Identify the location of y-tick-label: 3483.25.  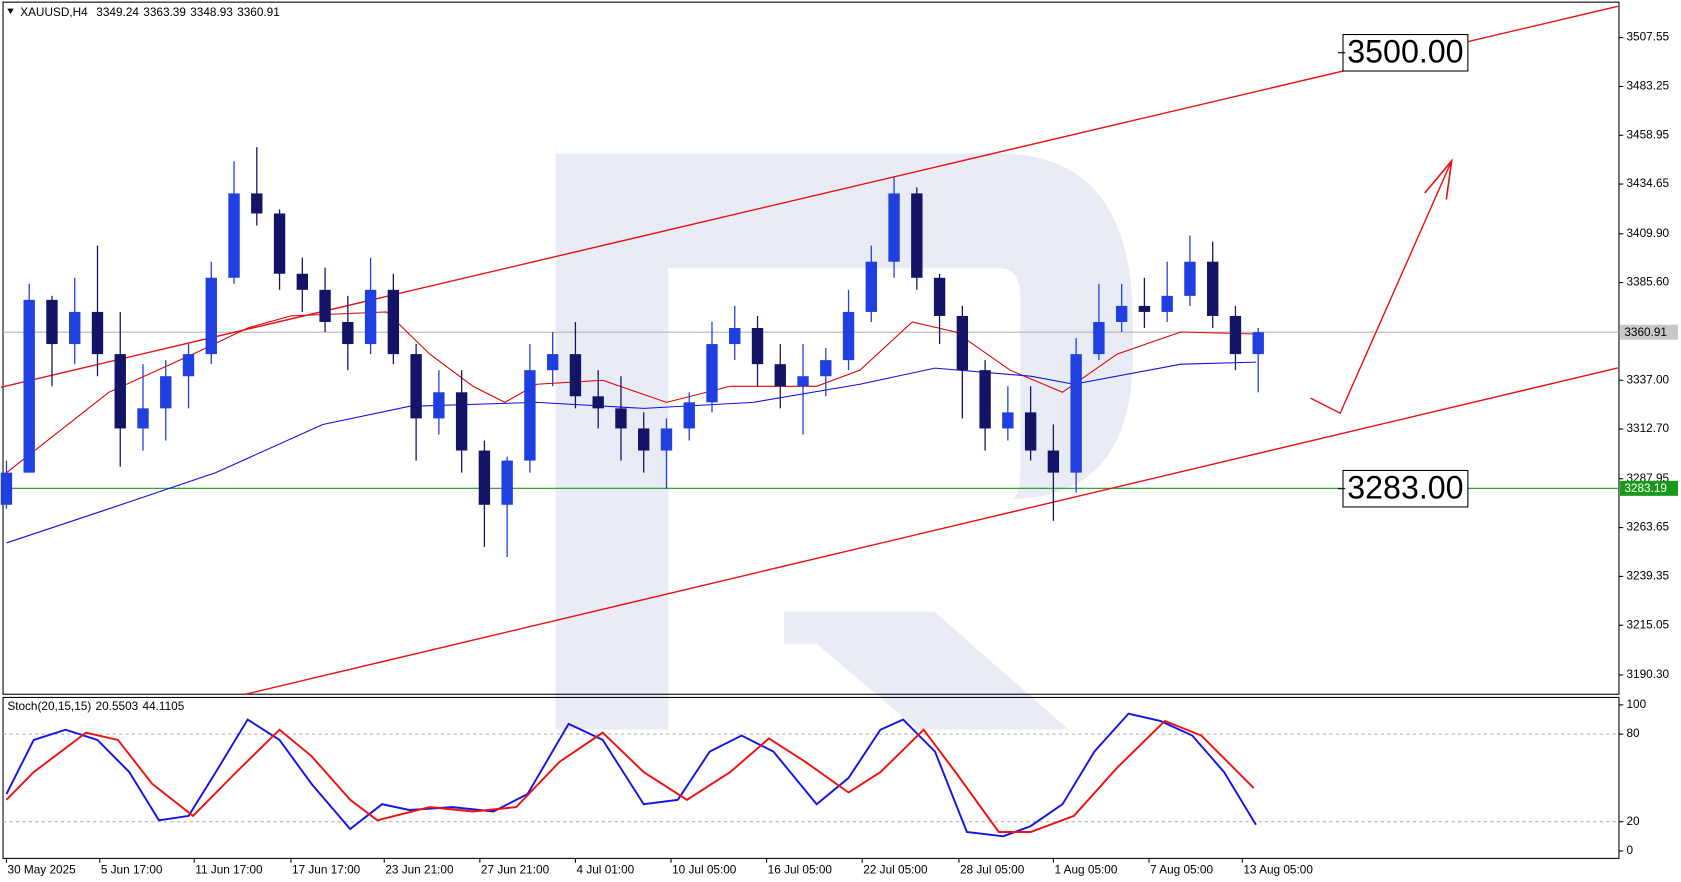
(1647, 86).